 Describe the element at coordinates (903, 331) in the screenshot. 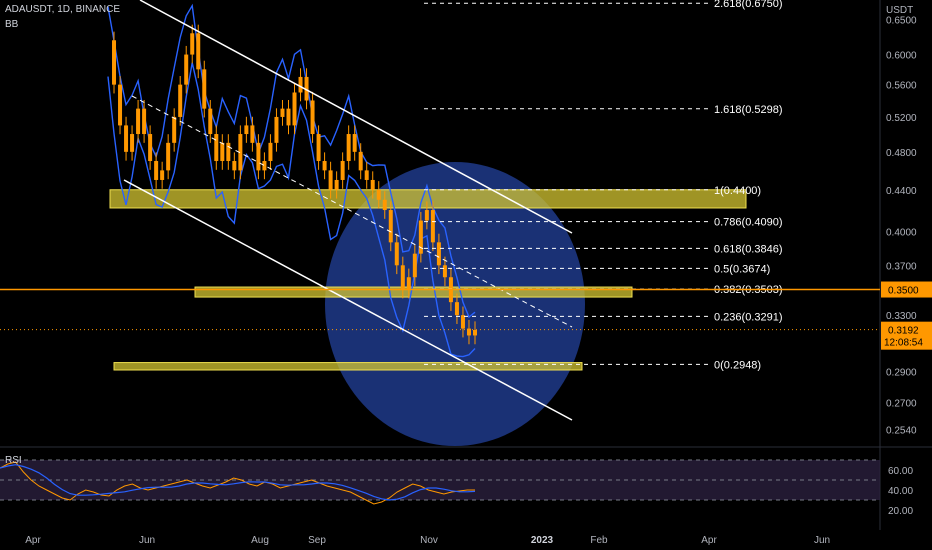

I see `last-price-value: 0.3192` at that location.